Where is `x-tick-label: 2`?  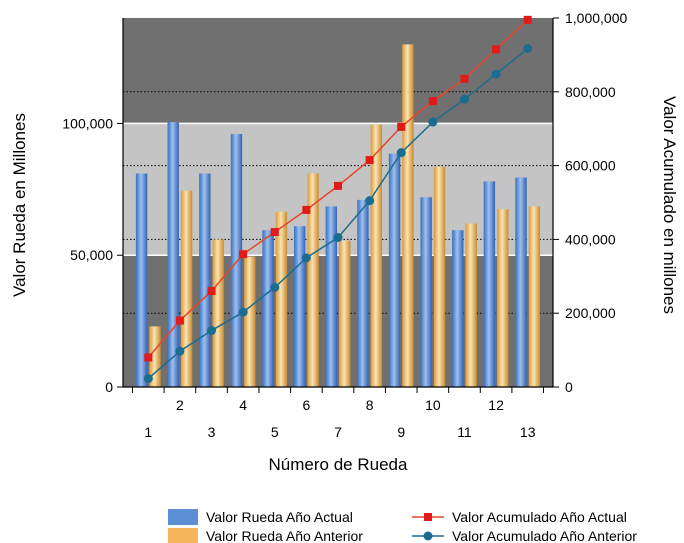 x-tick-label: 2 is located at coordinates (180, 405).